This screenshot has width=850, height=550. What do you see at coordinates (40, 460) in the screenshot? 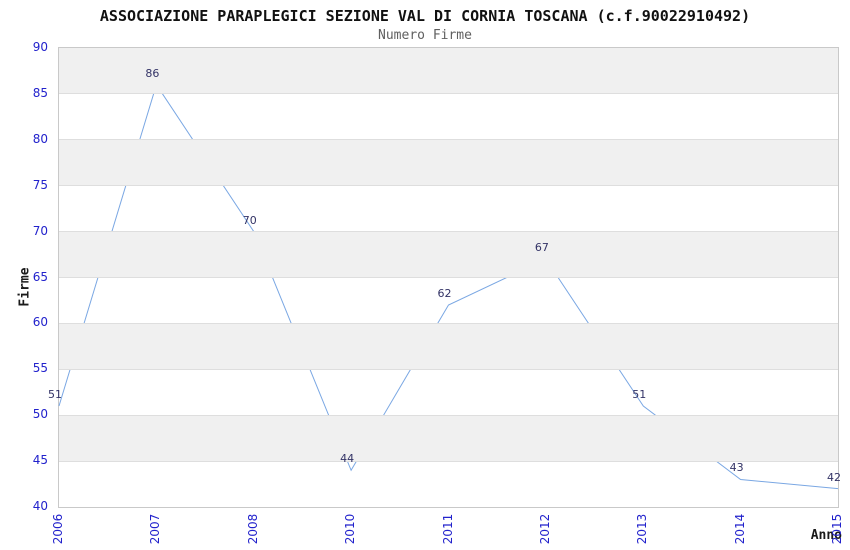
I see `y-tick-label: 45` at bounding box center [40, 460].